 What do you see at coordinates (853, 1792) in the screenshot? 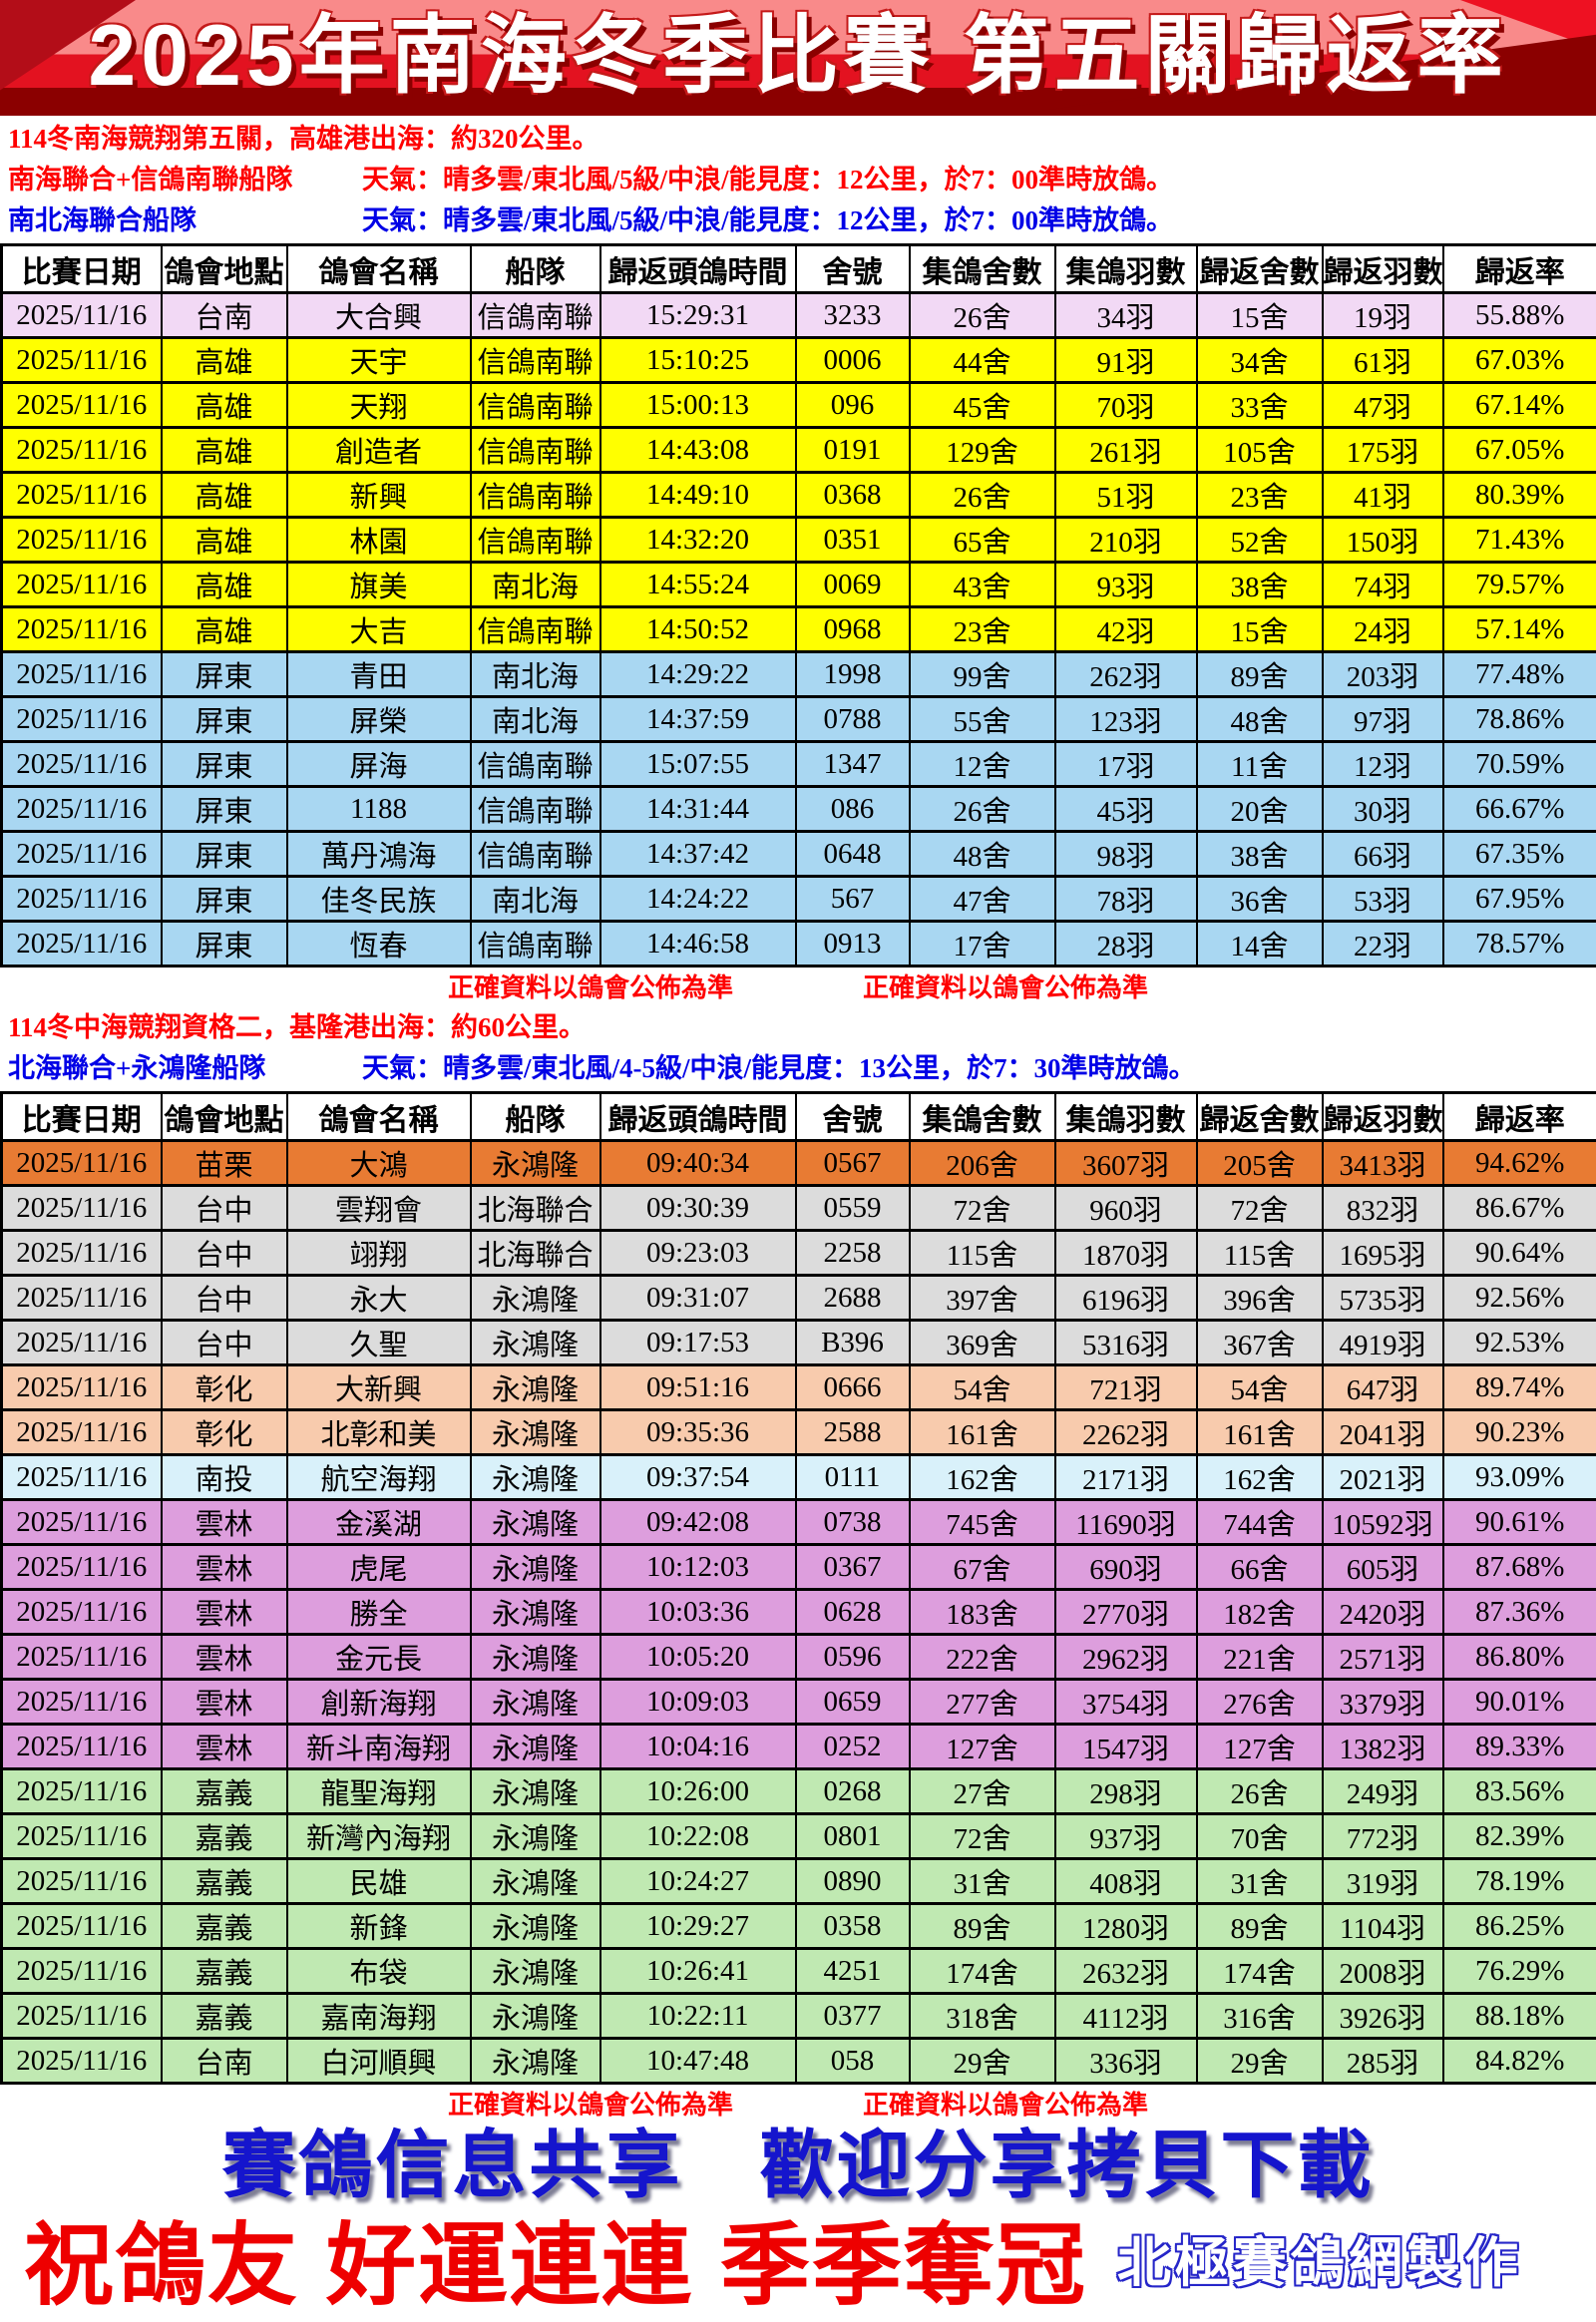
I see `table-cell: 0268` at bounding box center [853, 1792].